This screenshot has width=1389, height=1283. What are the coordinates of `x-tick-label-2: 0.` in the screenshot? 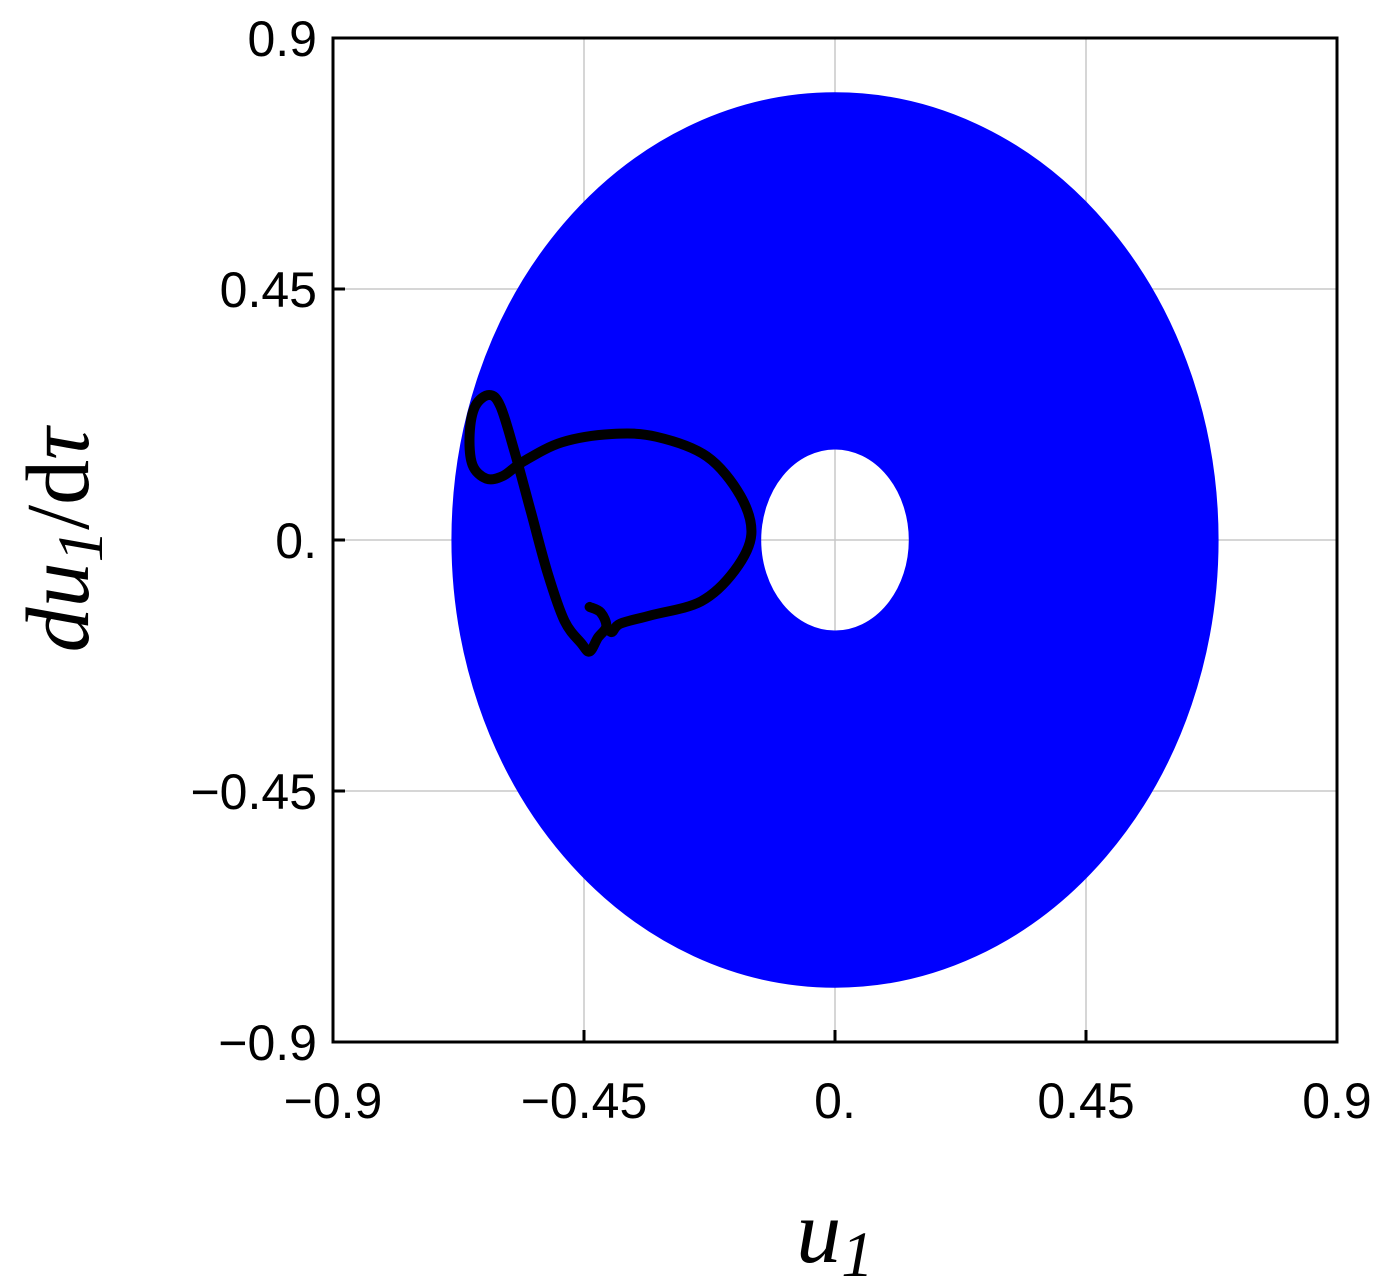 It's located at (835, 1101).